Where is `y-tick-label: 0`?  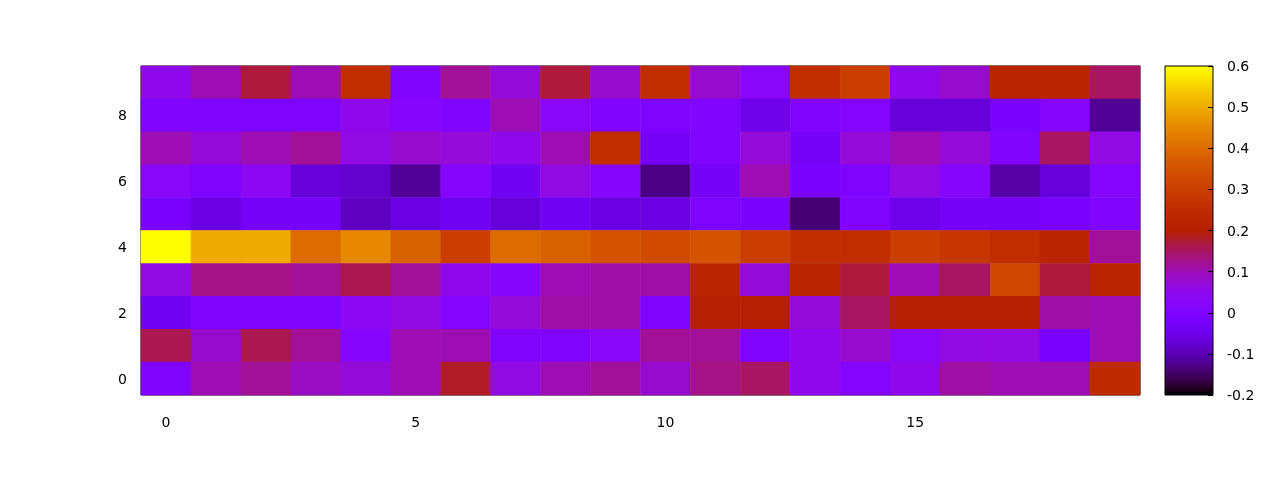 y-tick-label: 0 is located at coordinates (122, 378).